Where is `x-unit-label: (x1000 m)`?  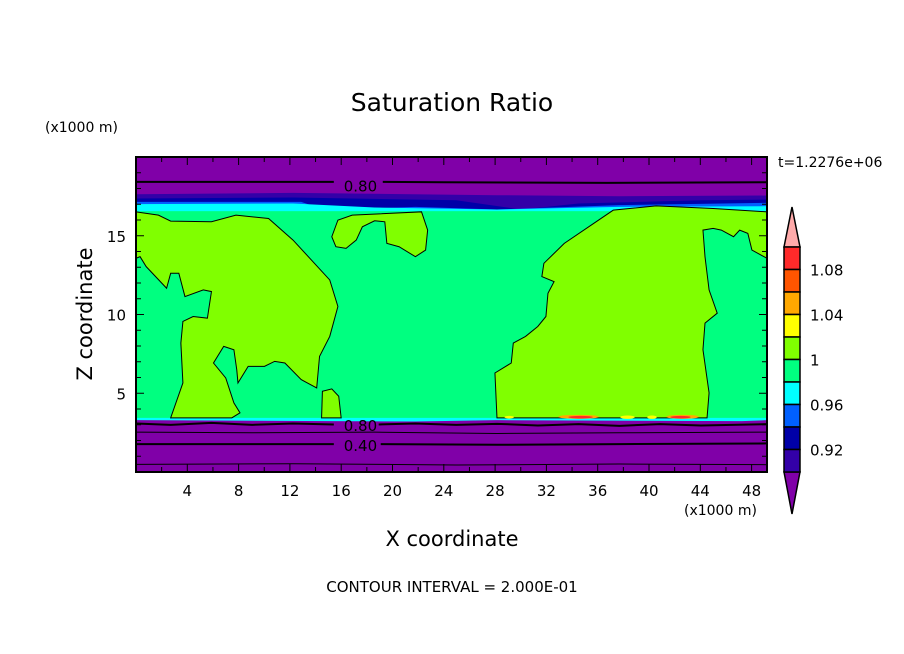
x-unit-label: (x1000 m) is located at coordinates (720, 511).